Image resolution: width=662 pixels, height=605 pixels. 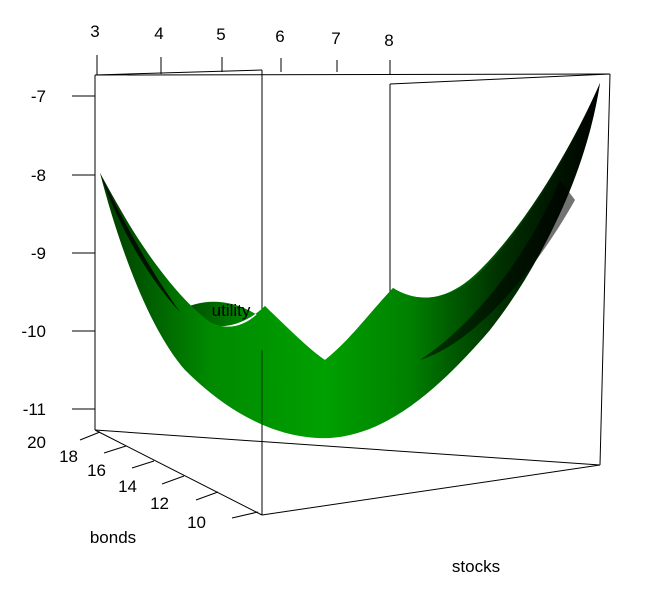 I want to click on top-tick-label: 3, so click(x=94, y=31).